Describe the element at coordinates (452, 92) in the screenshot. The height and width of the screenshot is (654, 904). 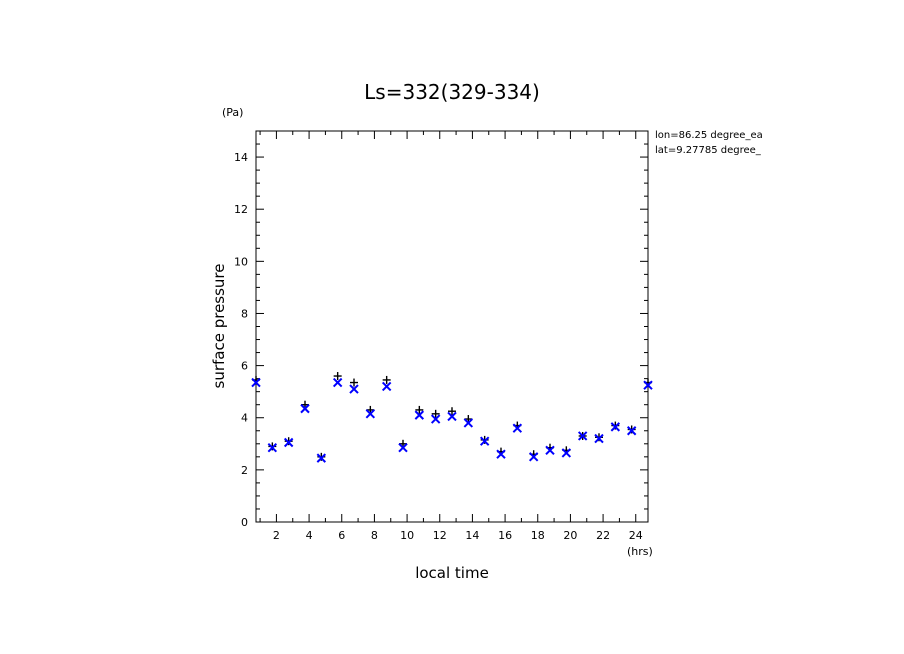
I see `chart-title: Ls=332(329-334)` at that location.